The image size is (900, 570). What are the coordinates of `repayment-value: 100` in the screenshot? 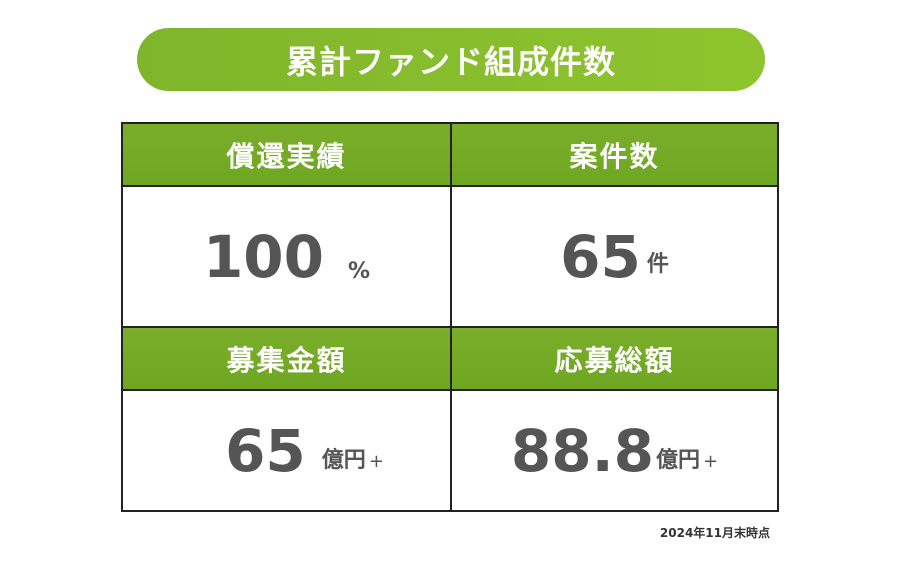 It's located at (263, 256).